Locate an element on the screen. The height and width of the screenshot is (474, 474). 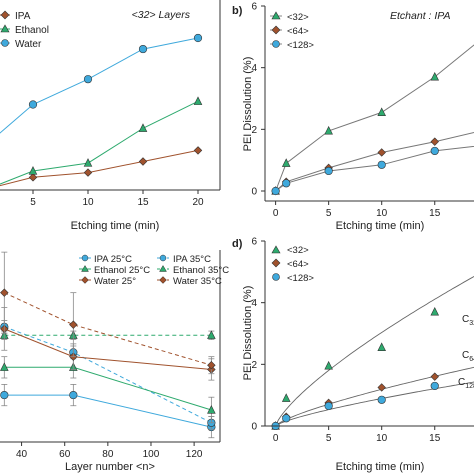
panel-d-legend-entry-32: <32> is located at coordinates (290, 250).